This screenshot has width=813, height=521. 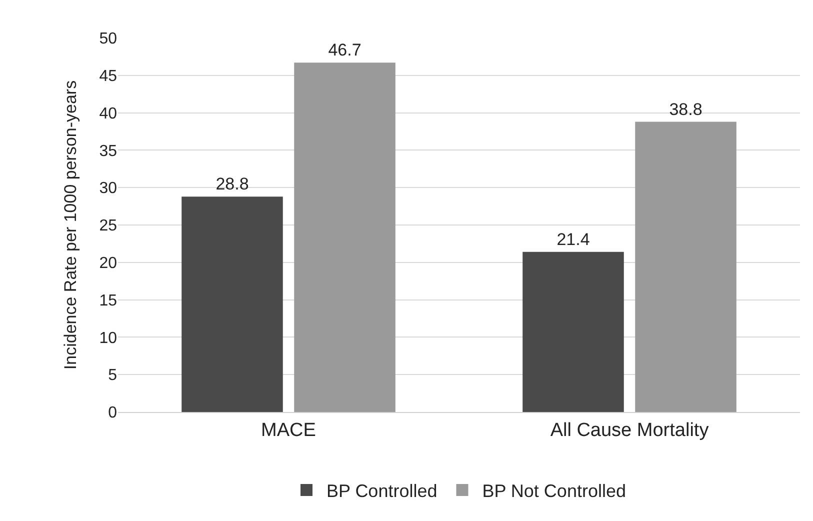 What do you see at coordinates (685, 109) in the screenshot?
I see `data-label: 38.8` at bounding box center [685, 109].